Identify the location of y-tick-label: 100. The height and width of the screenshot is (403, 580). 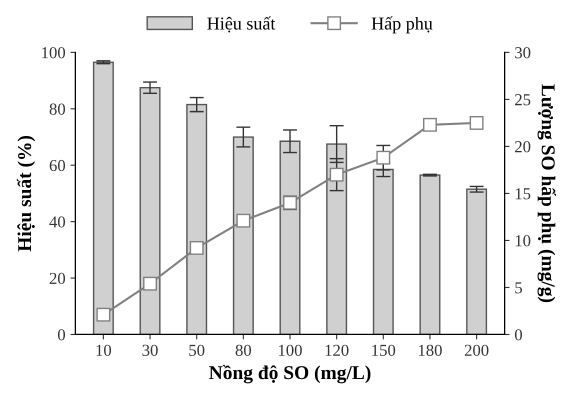
(54, 52).